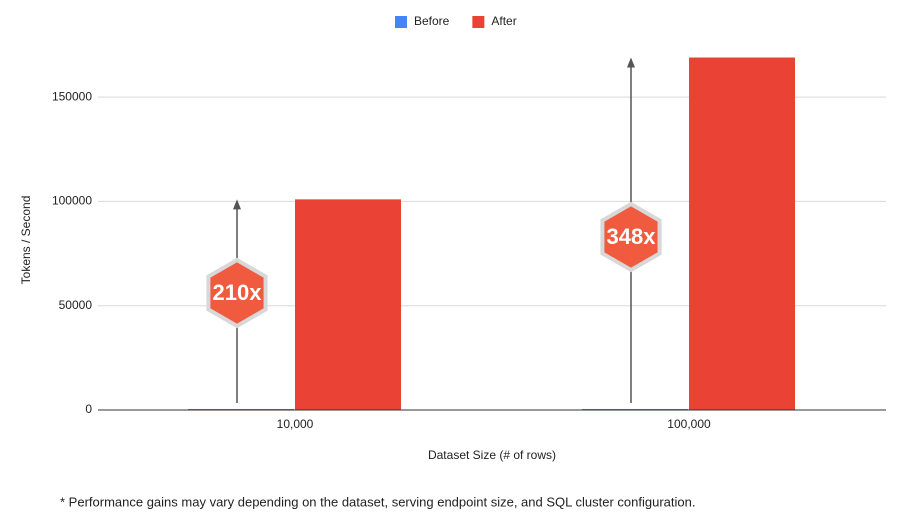  Describe the element at coordinates (689, 424) in the screenshot. I see `x-tick-label: 100,000` at that location.